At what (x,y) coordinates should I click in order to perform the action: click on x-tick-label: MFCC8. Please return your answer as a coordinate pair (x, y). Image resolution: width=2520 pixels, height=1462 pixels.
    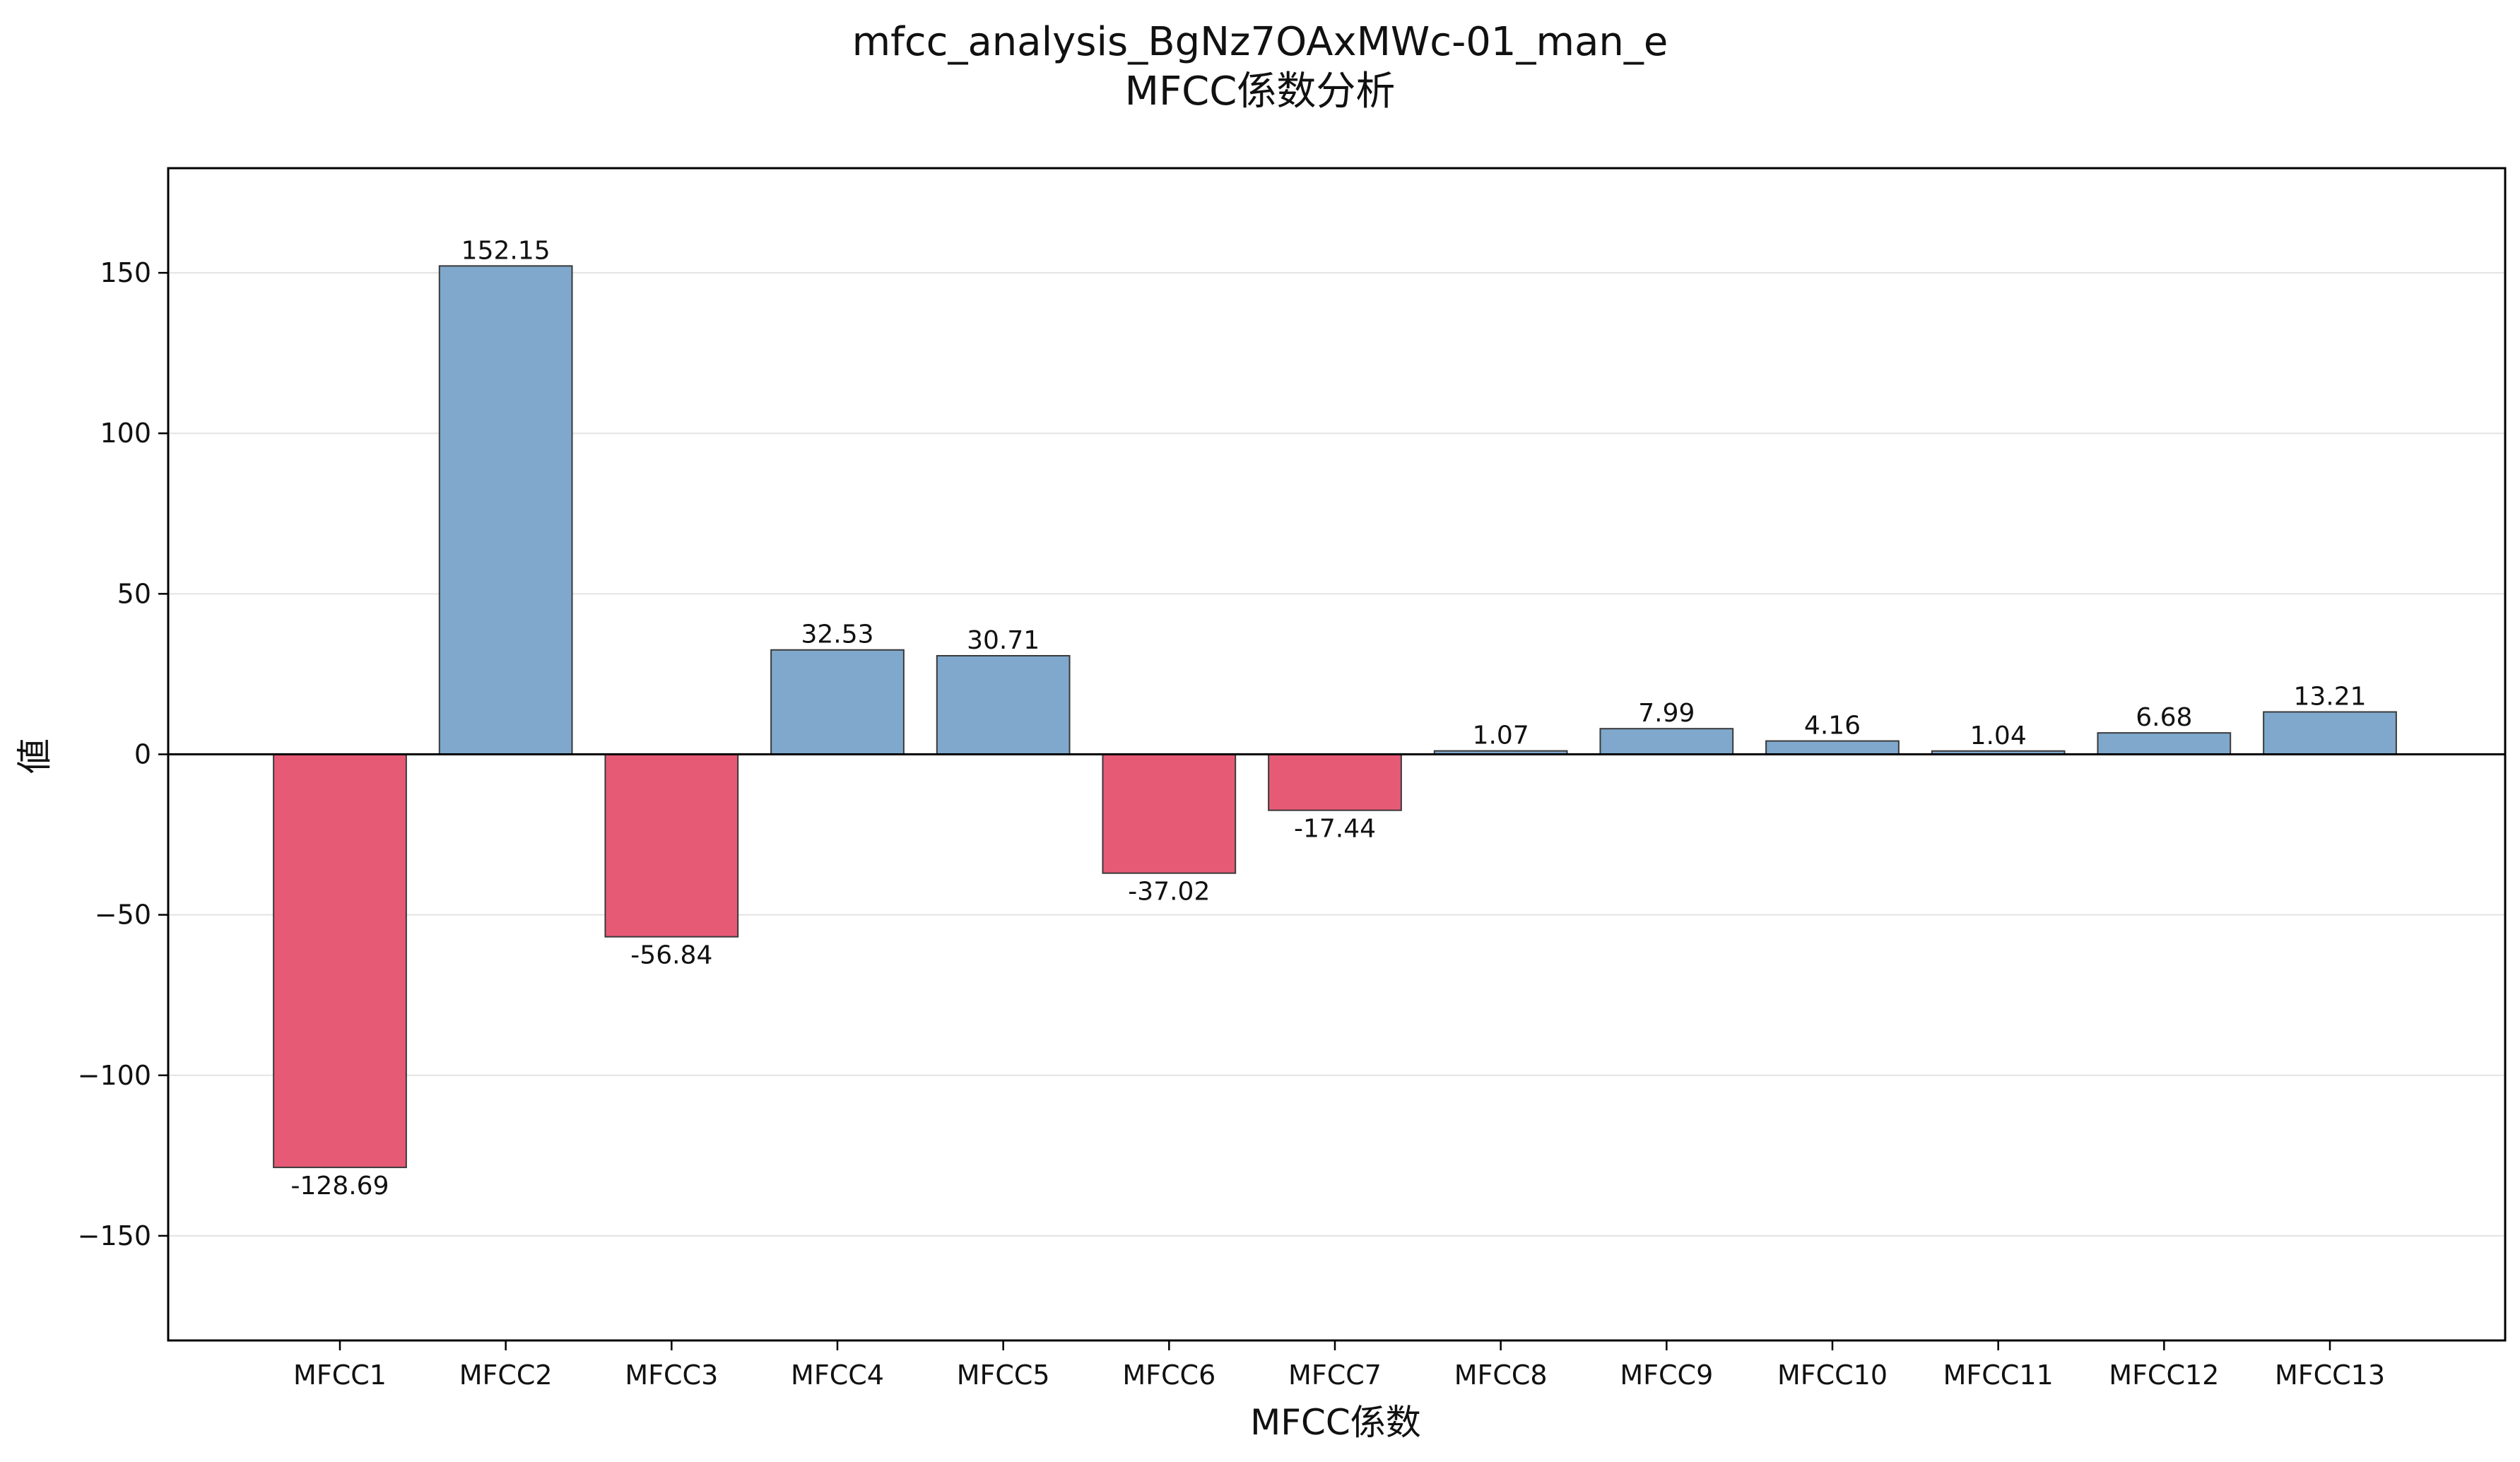
    Looking at the image, I should click on (1501, 1376).